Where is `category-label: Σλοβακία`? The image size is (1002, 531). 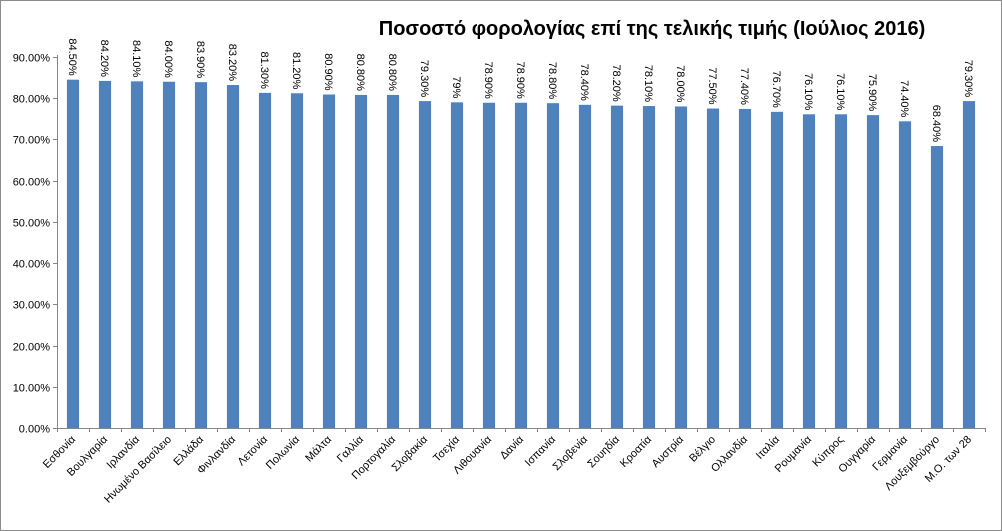 category-label: Σλοβακία is located at coordinates (410, 453).